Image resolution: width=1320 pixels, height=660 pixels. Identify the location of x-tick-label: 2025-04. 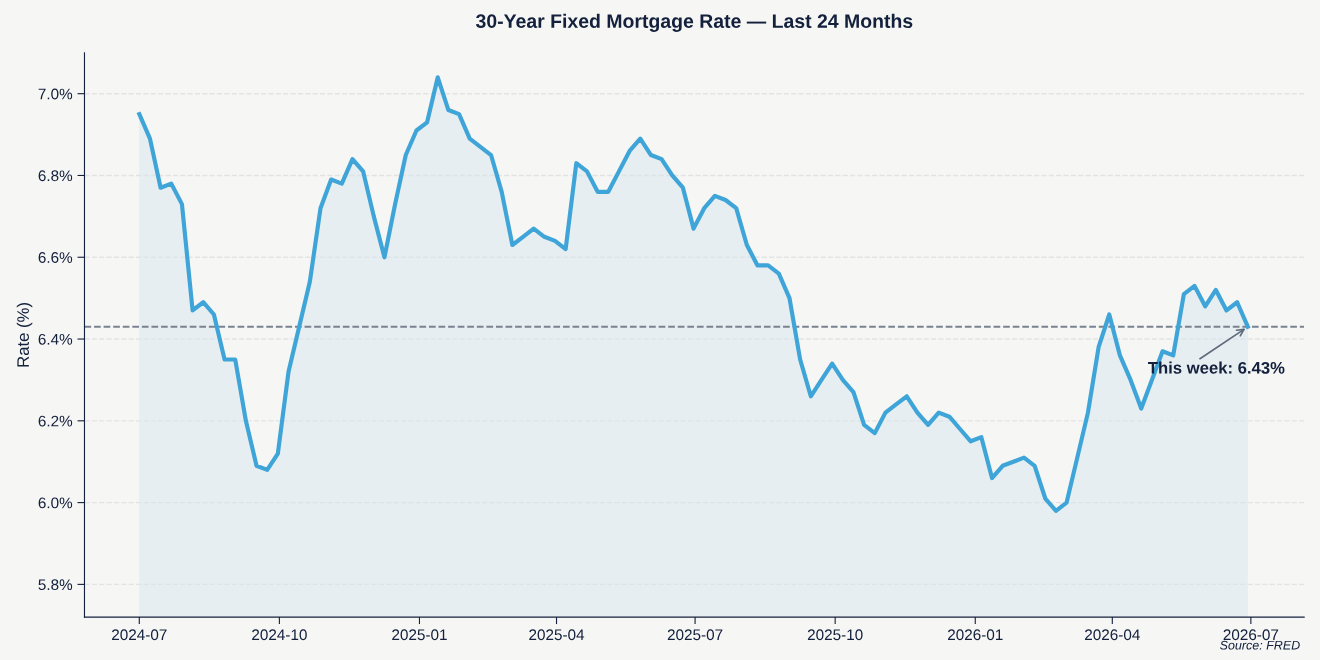
(557, 635).